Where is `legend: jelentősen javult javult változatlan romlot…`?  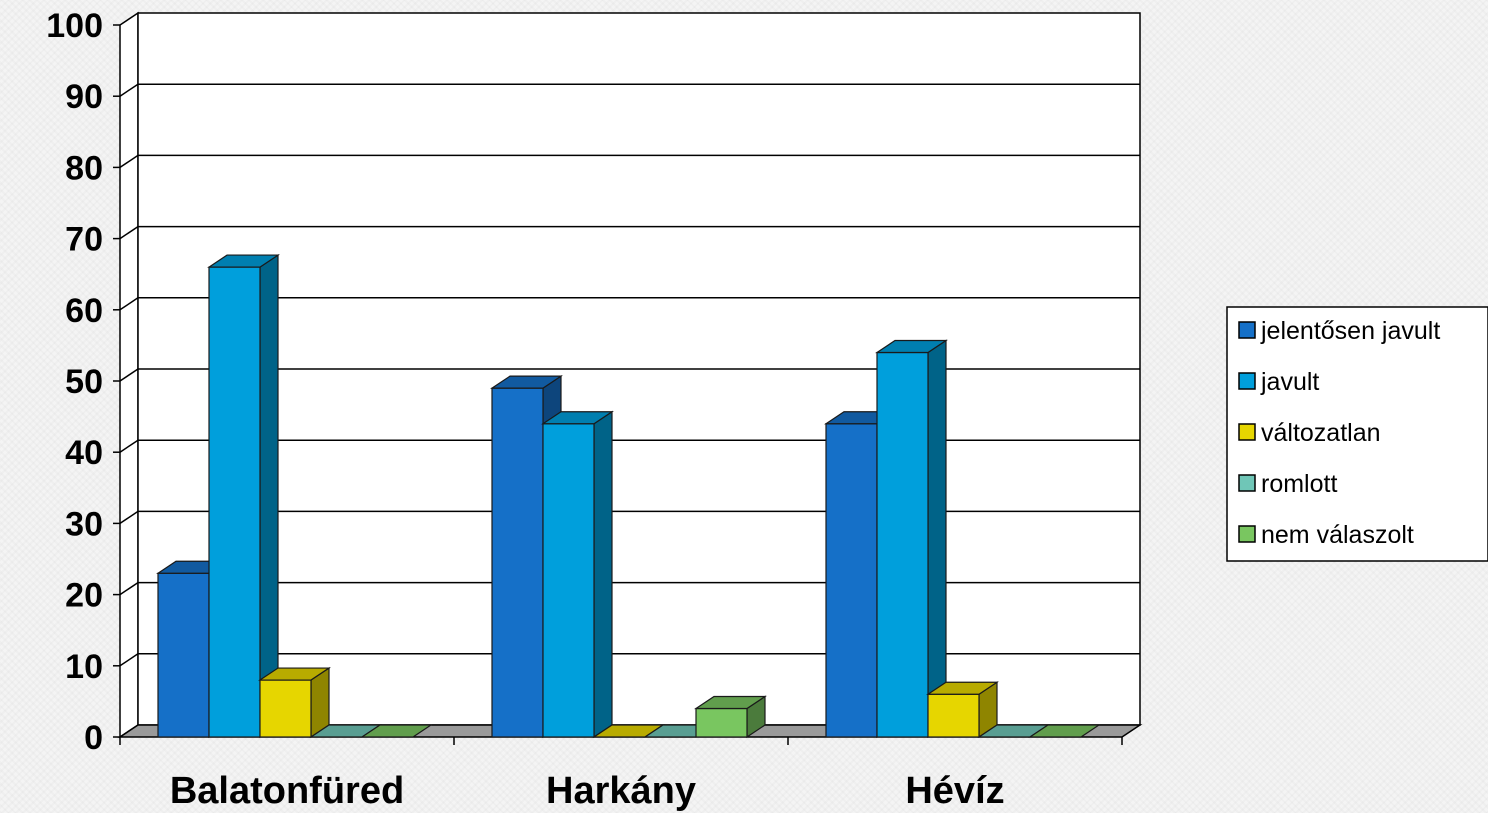 legend: jelentősen javult javult változatlan romlot… is located at coordinates (1357, 434).